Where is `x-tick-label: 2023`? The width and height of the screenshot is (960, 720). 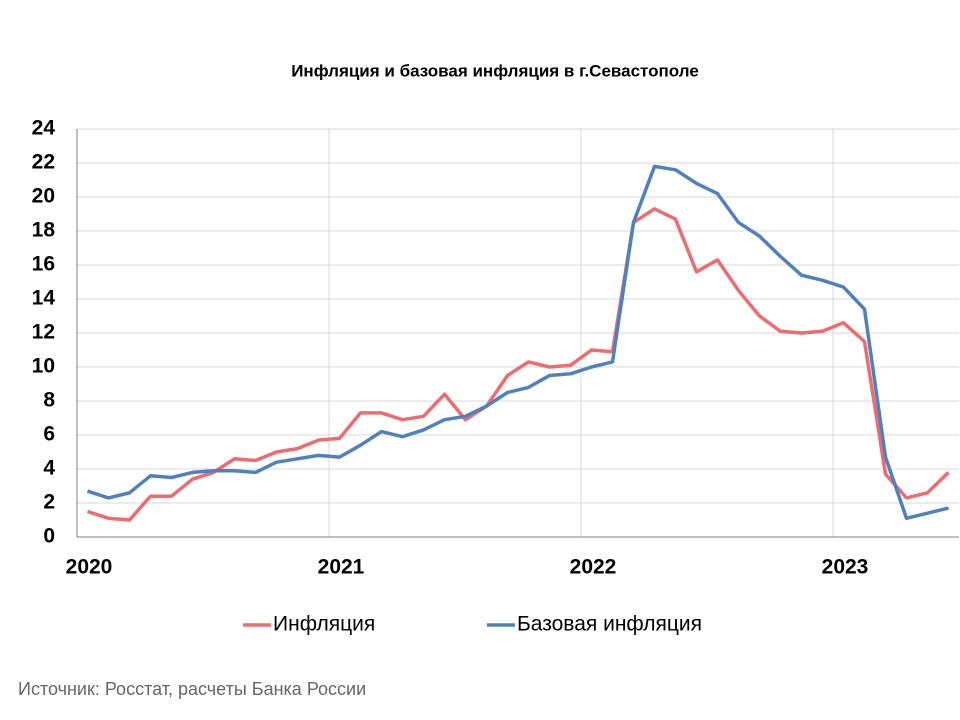 x-tick-label: 2023 is located at coordinates (845, 567).